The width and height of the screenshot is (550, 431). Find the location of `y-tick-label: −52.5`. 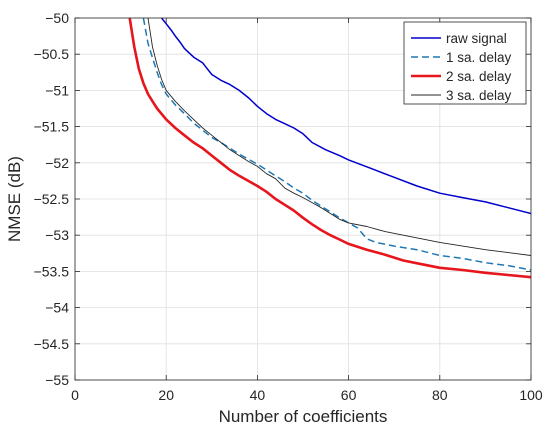

y-tick-label: −52.5 is located at coordinates (52, 199).